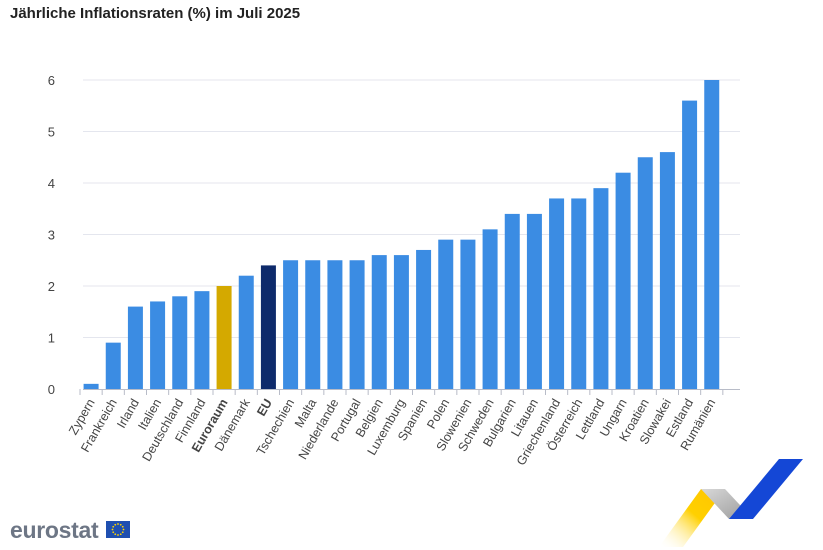 Image resolution: width=823 pixels, height=550 pixels. I want to click on bar-bulgarien, so click(512, 301).